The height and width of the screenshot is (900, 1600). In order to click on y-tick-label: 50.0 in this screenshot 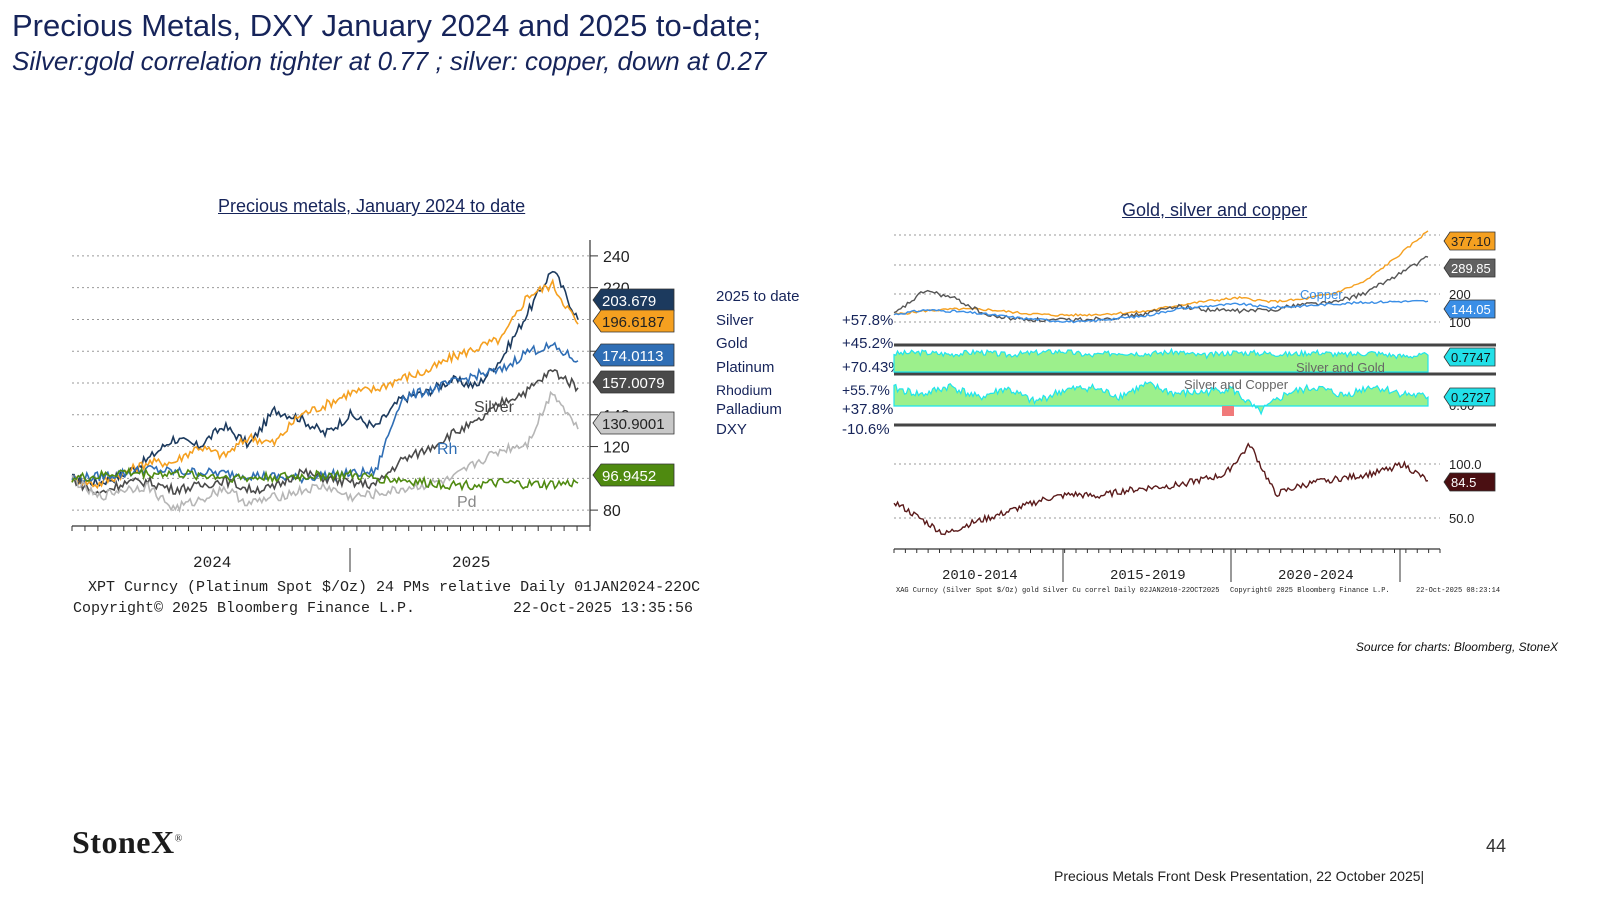, I will do `click(1461, 518)`.